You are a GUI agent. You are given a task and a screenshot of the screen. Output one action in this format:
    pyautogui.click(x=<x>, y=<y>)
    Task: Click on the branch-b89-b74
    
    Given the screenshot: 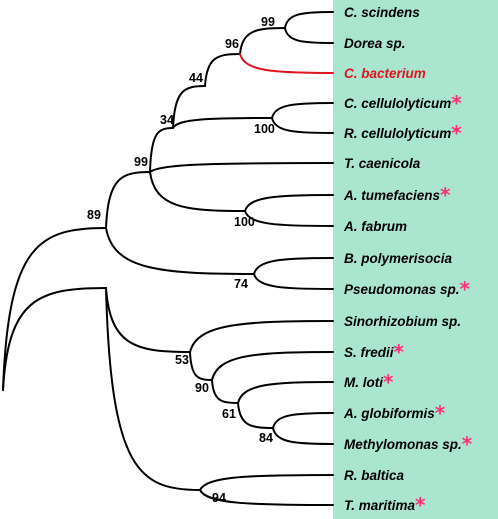 What is the action you would take?
    pyautogui.click(x=180, y=251)
    